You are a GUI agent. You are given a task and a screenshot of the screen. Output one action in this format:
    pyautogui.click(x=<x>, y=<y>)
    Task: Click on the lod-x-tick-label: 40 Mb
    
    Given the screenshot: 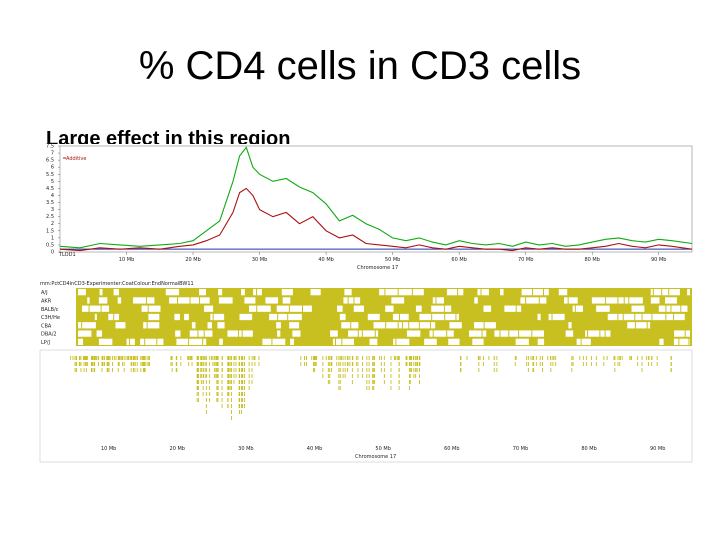 What is the action you would take?
    pyautogui.click(x=325, y=260)
    